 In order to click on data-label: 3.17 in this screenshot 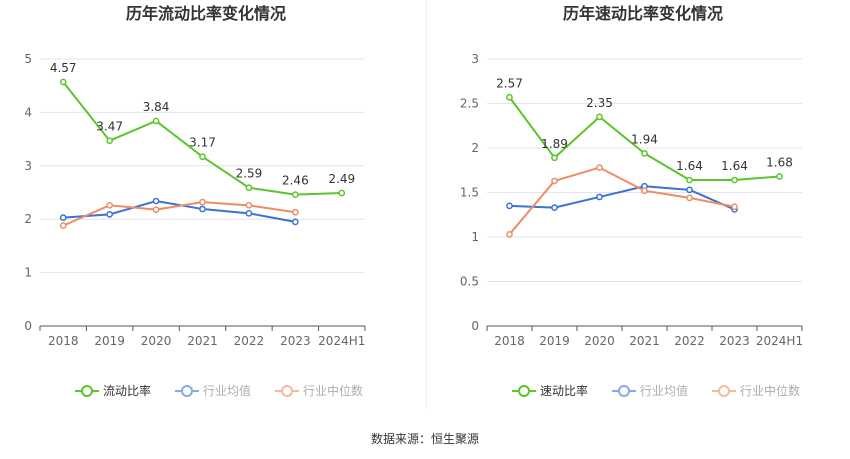, I will do `click(202, 143)`.